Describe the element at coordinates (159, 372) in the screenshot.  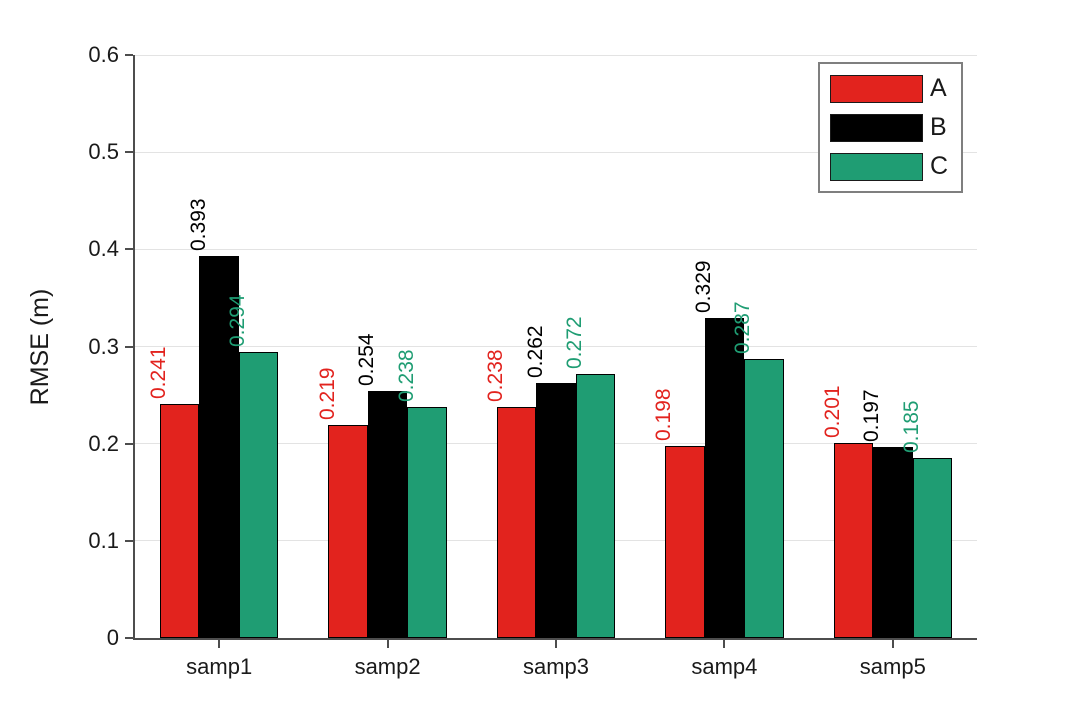
I see `bar-value-label: 0.241` at that location.